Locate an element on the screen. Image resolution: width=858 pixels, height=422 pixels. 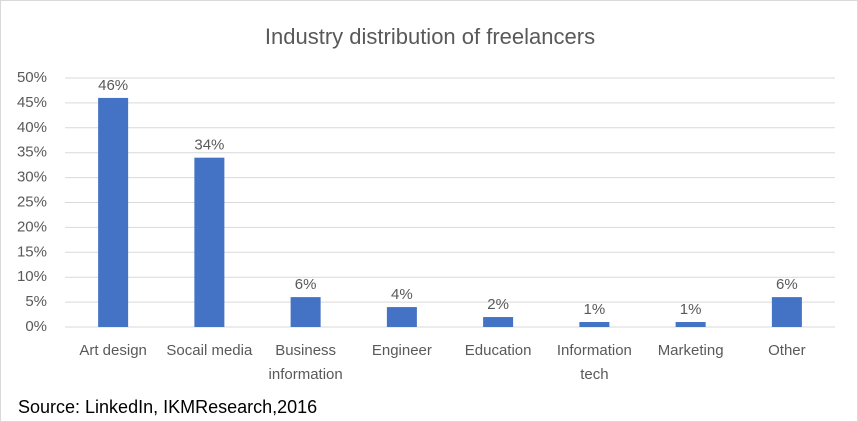
x-tick-label: Information tech is located at coordinates (594, 362).